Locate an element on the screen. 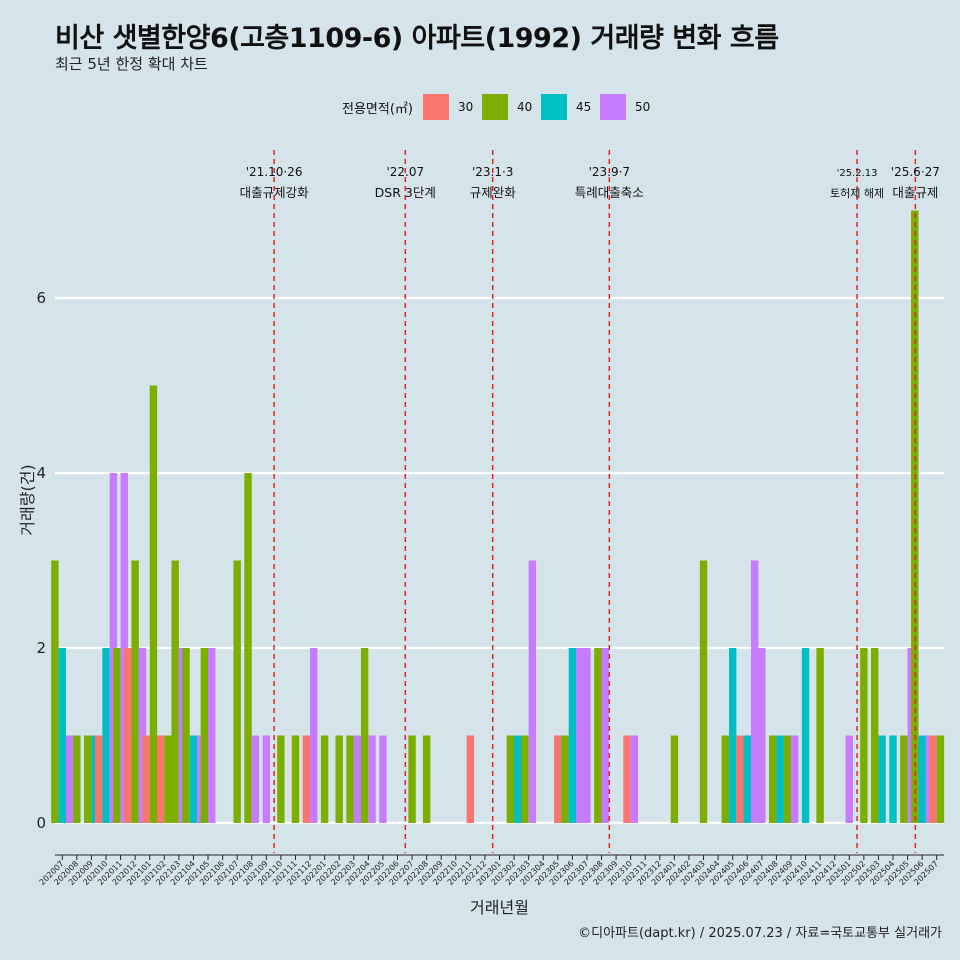 The image size is (960, 960). y-tick-label: 6 is located at coordinates (41, 298).